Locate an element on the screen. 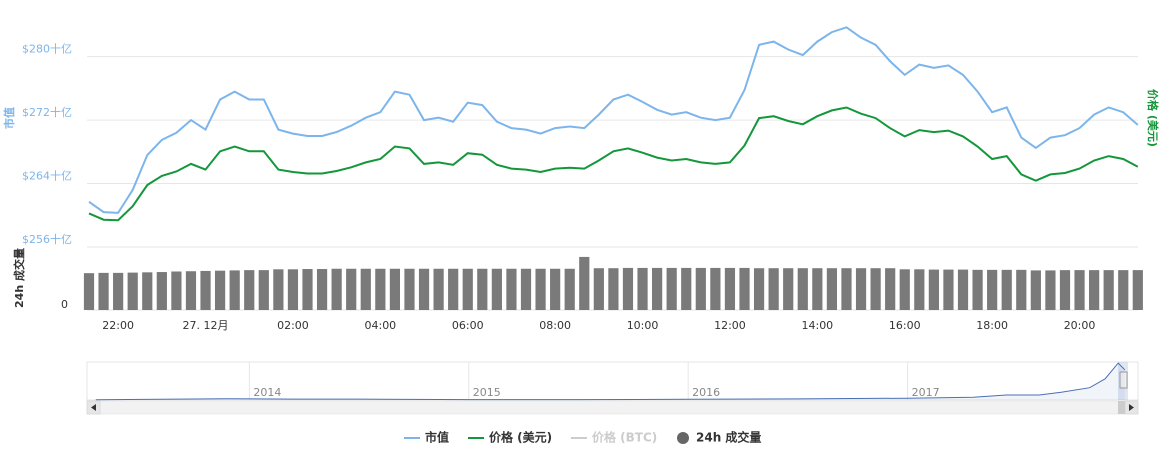  volume-tick-label: 0 is located at coordinates (64, 304).